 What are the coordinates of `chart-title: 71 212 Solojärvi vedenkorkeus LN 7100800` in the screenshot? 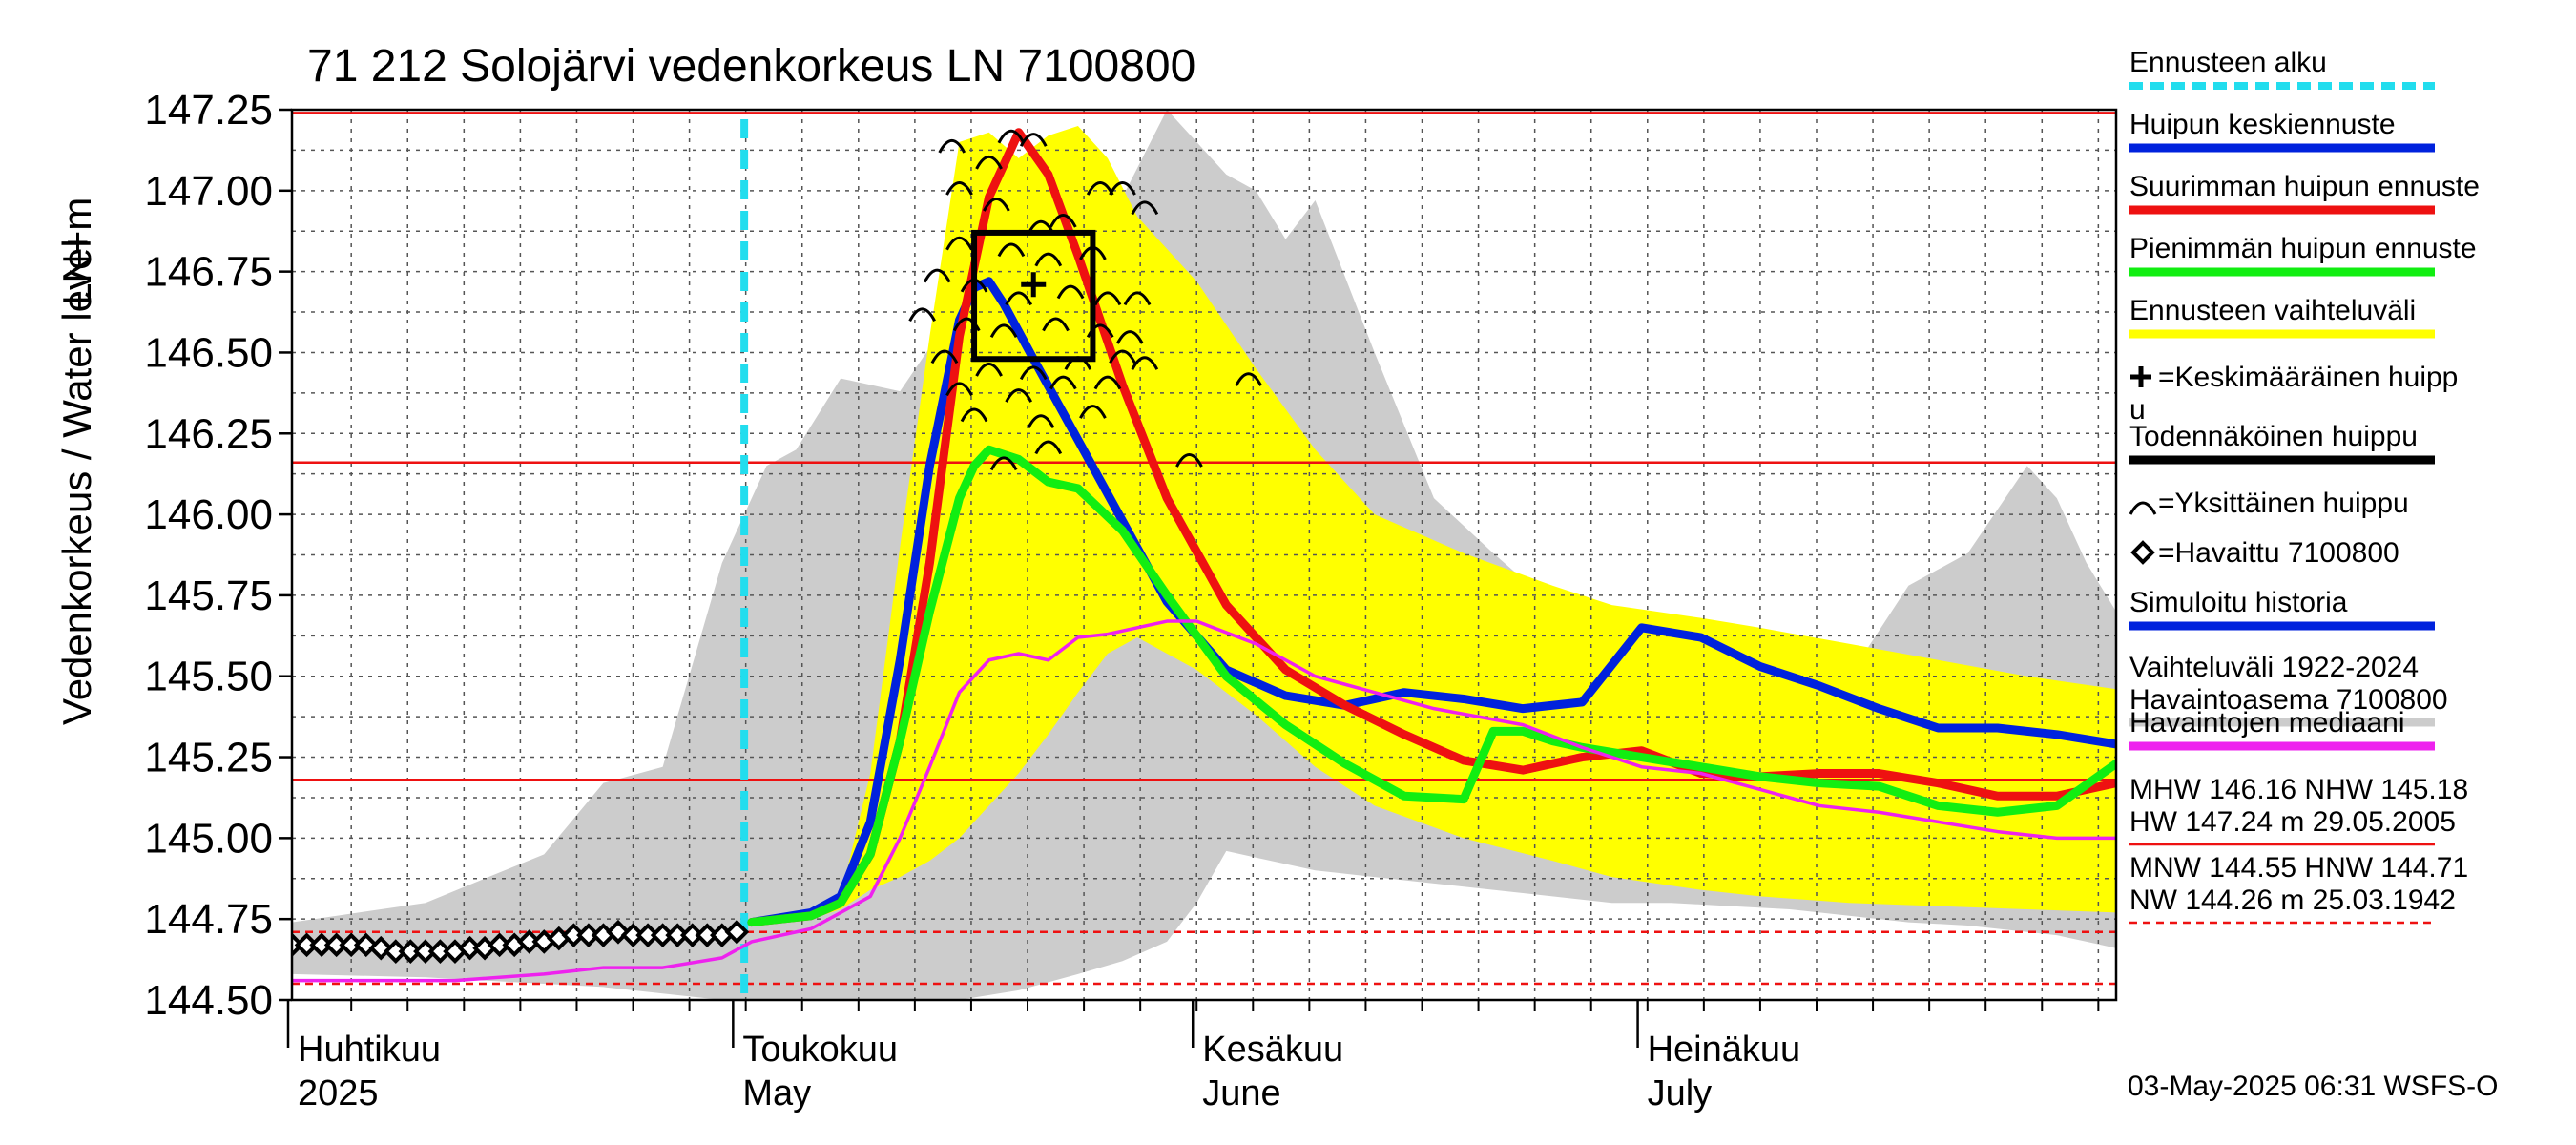 It's located at (751, 66).